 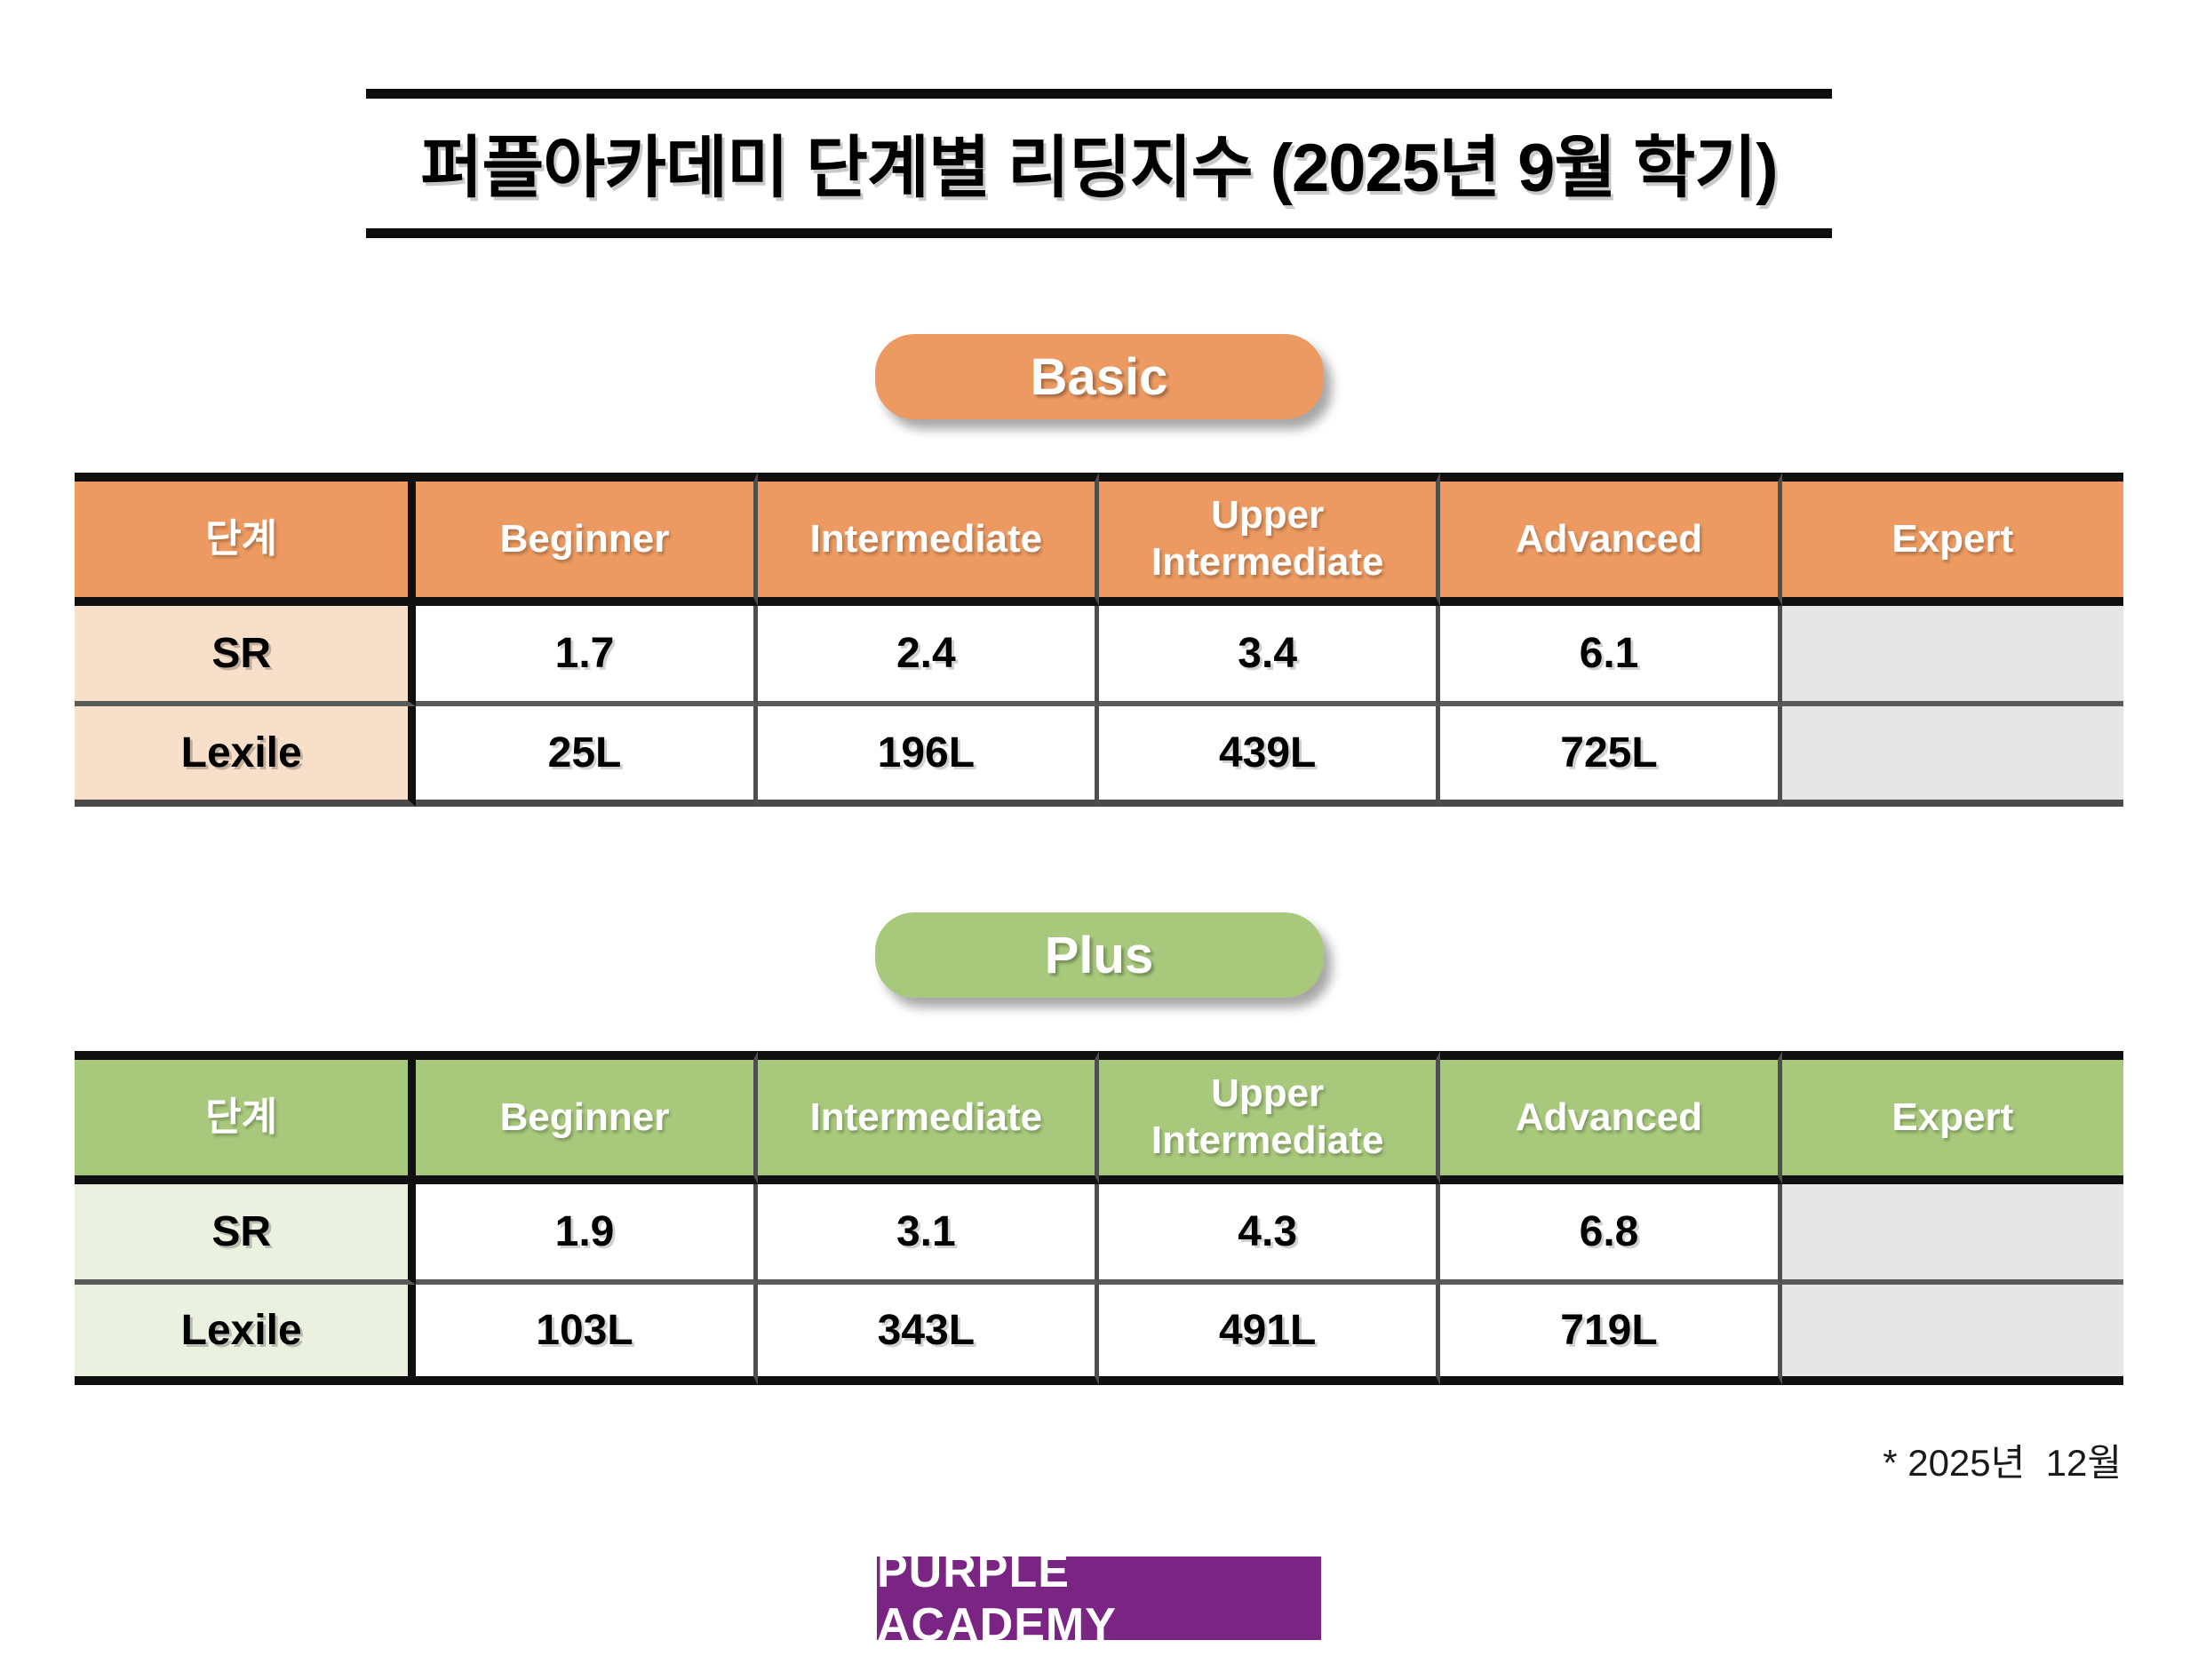 What do you see at coordinates (928, 757) in the screenshot?
I see `basic-lexile-intermediate: 196L` at bounding box center [928, 757].